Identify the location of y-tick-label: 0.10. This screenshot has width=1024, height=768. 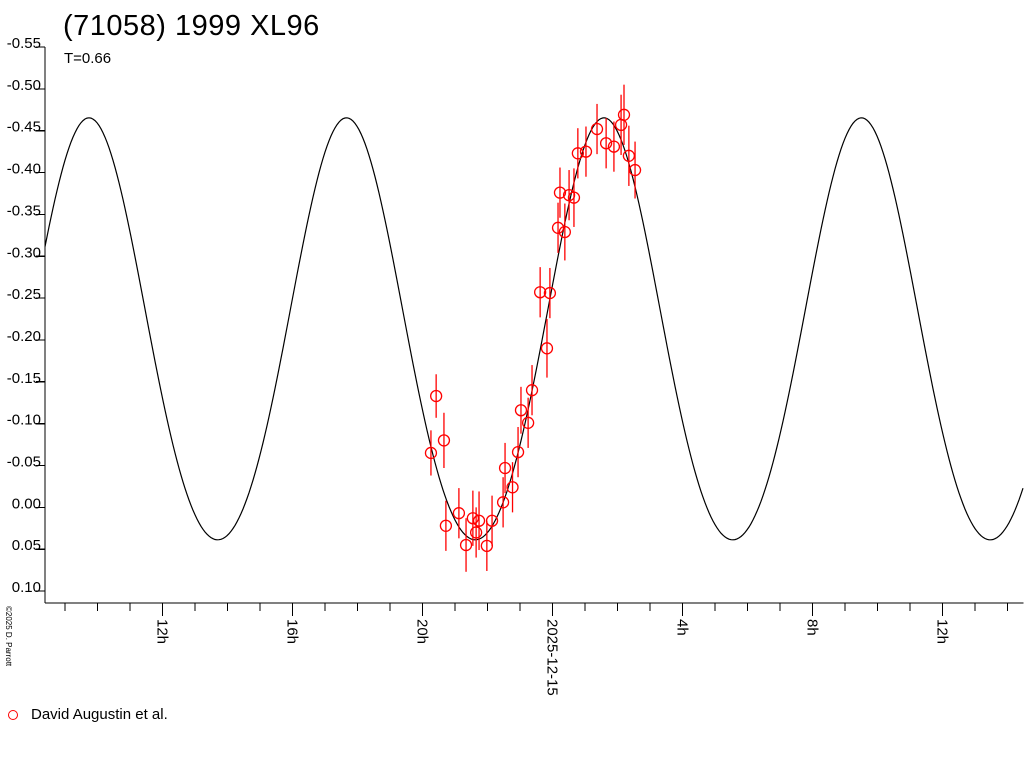
(26, 587).